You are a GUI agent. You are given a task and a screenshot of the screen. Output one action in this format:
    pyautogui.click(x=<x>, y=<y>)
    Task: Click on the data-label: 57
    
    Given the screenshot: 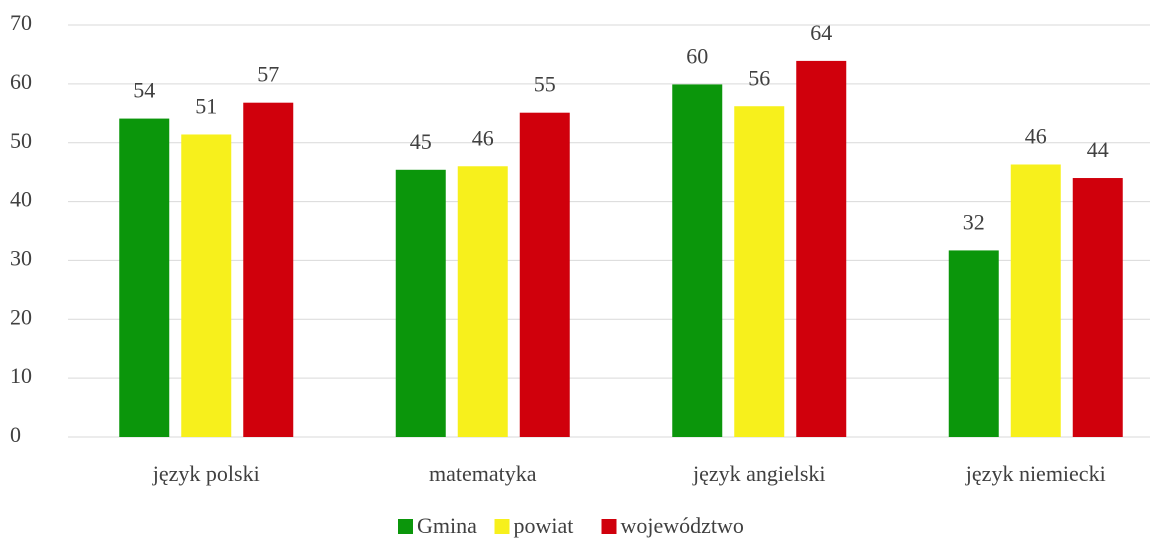 What is the action you would take?
    pyautogui.click(x=268, y=74)
    